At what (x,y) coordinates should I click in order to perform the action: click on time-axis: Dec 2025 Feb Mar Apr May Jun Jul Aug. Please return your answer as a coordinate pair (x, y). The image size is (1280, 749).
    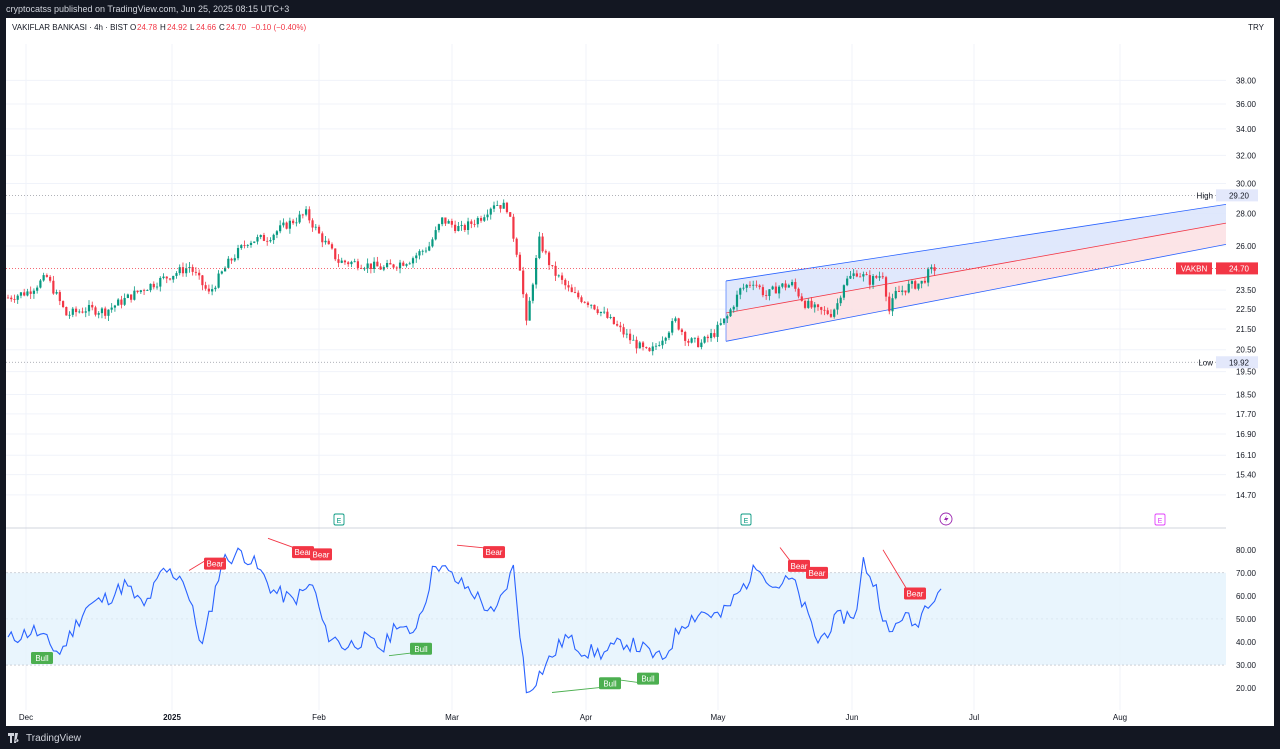
    Looking at the image, I should click on (573, 717).